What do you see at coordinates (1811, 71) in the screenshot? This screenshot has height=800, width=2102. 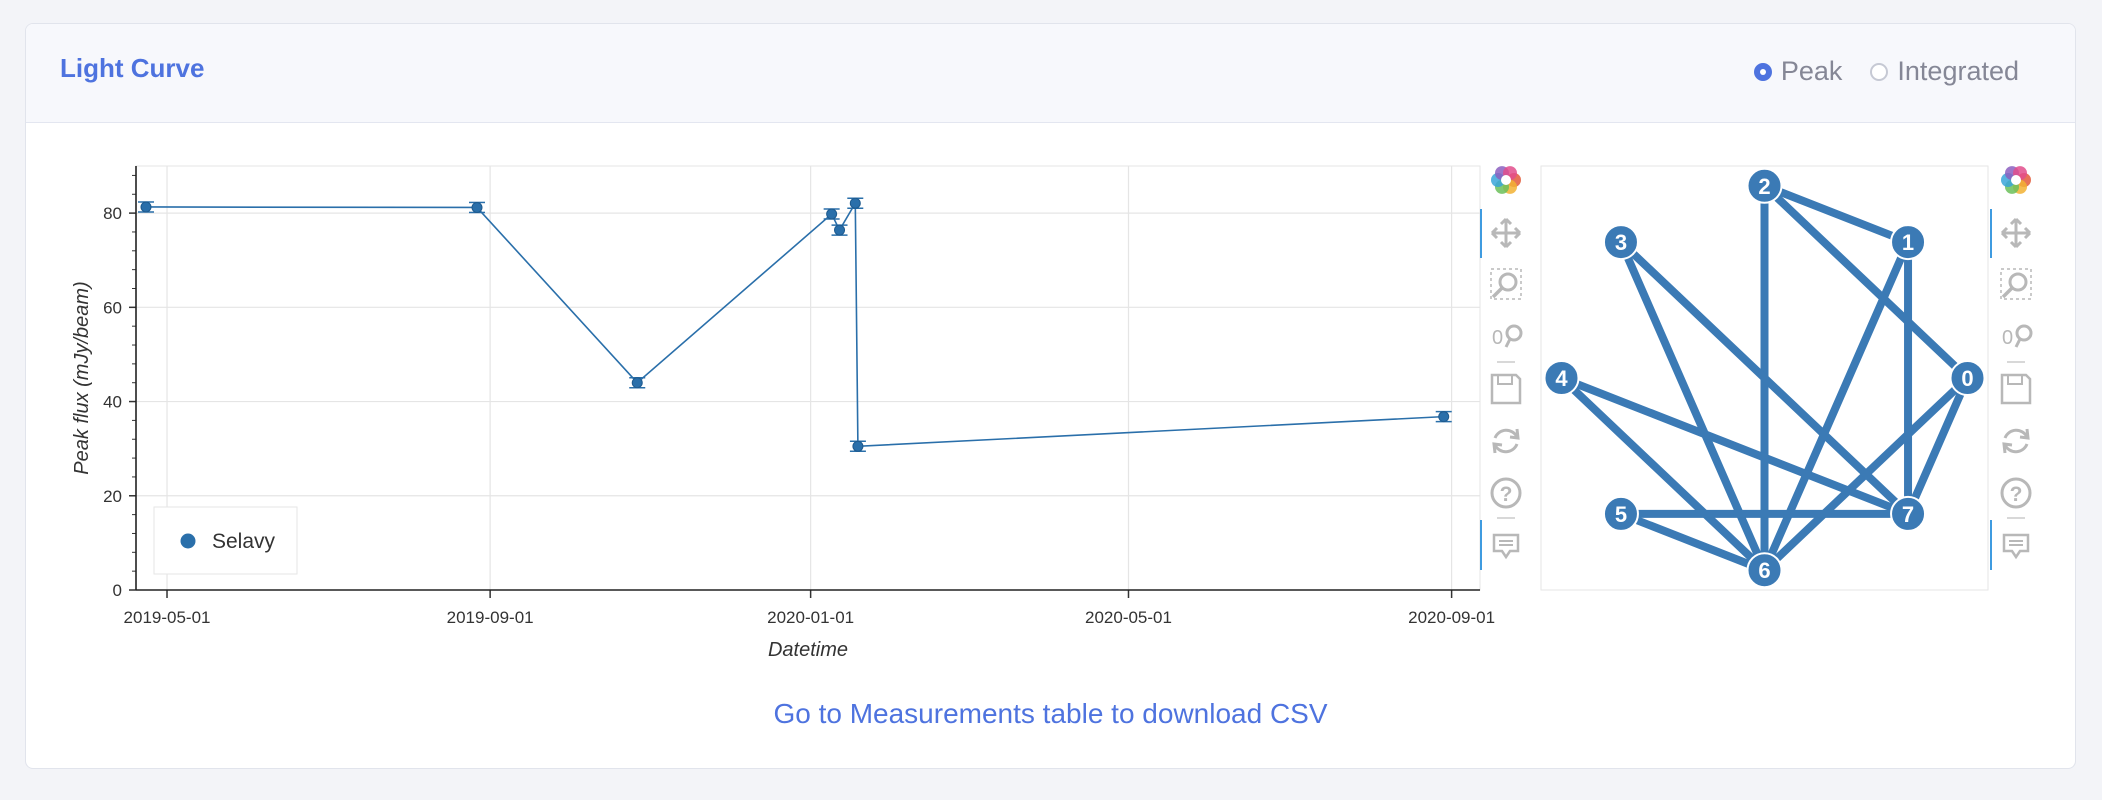 I see `radio-peak-label: Peak` at bounding box center [1811, 71].